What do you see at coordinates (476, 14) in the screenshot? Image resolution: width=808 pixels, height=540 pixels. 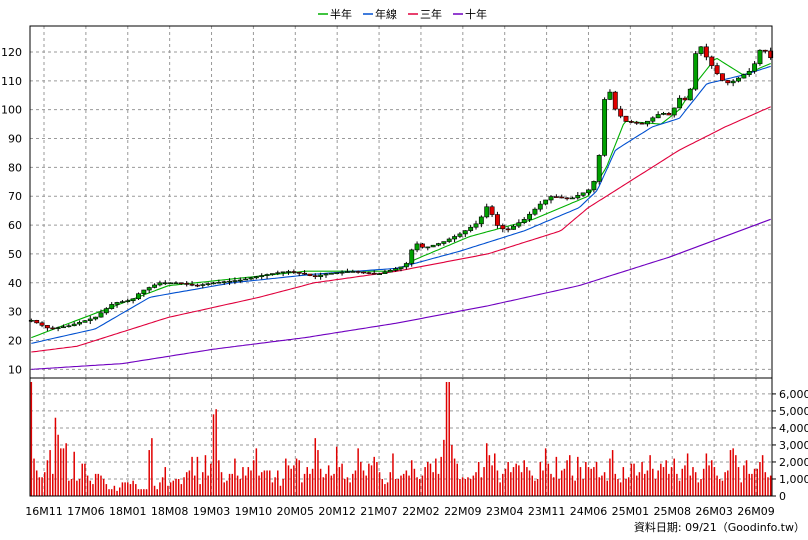 I see `legend-label-ten-year: 十年` at bounding box center [476, 14].